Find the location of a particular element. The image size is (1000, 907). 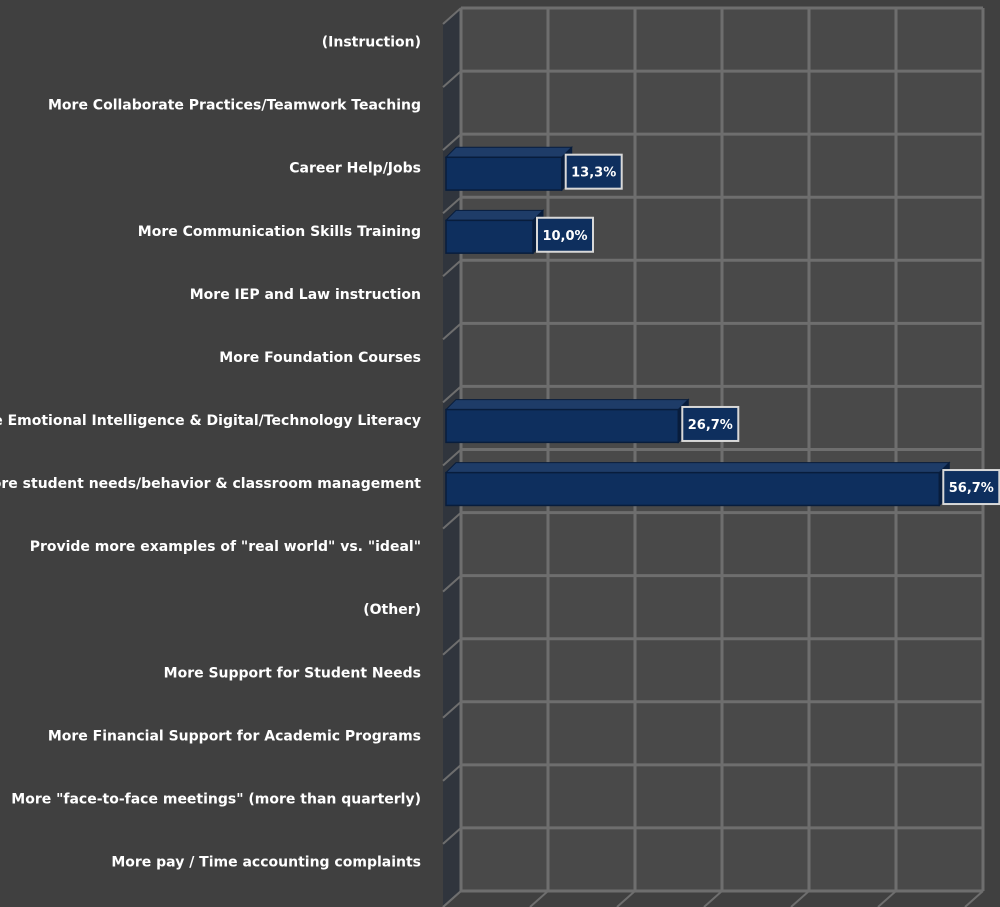

category-label: More Communication Skills Training is located at coordinates (279, 232).